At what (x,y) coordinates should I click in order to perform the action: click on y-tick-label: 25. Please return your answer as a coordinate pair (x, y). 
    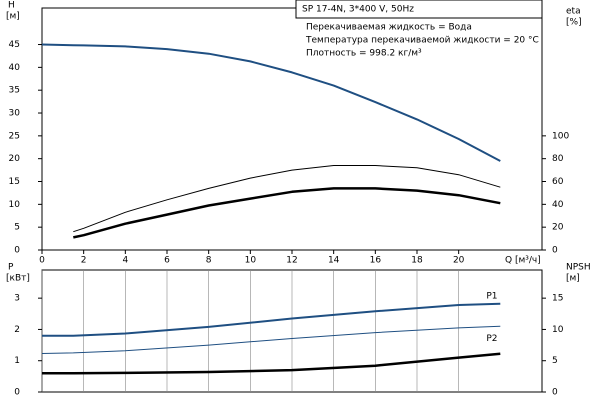
    Looking at the image, I should click on (14, 136).